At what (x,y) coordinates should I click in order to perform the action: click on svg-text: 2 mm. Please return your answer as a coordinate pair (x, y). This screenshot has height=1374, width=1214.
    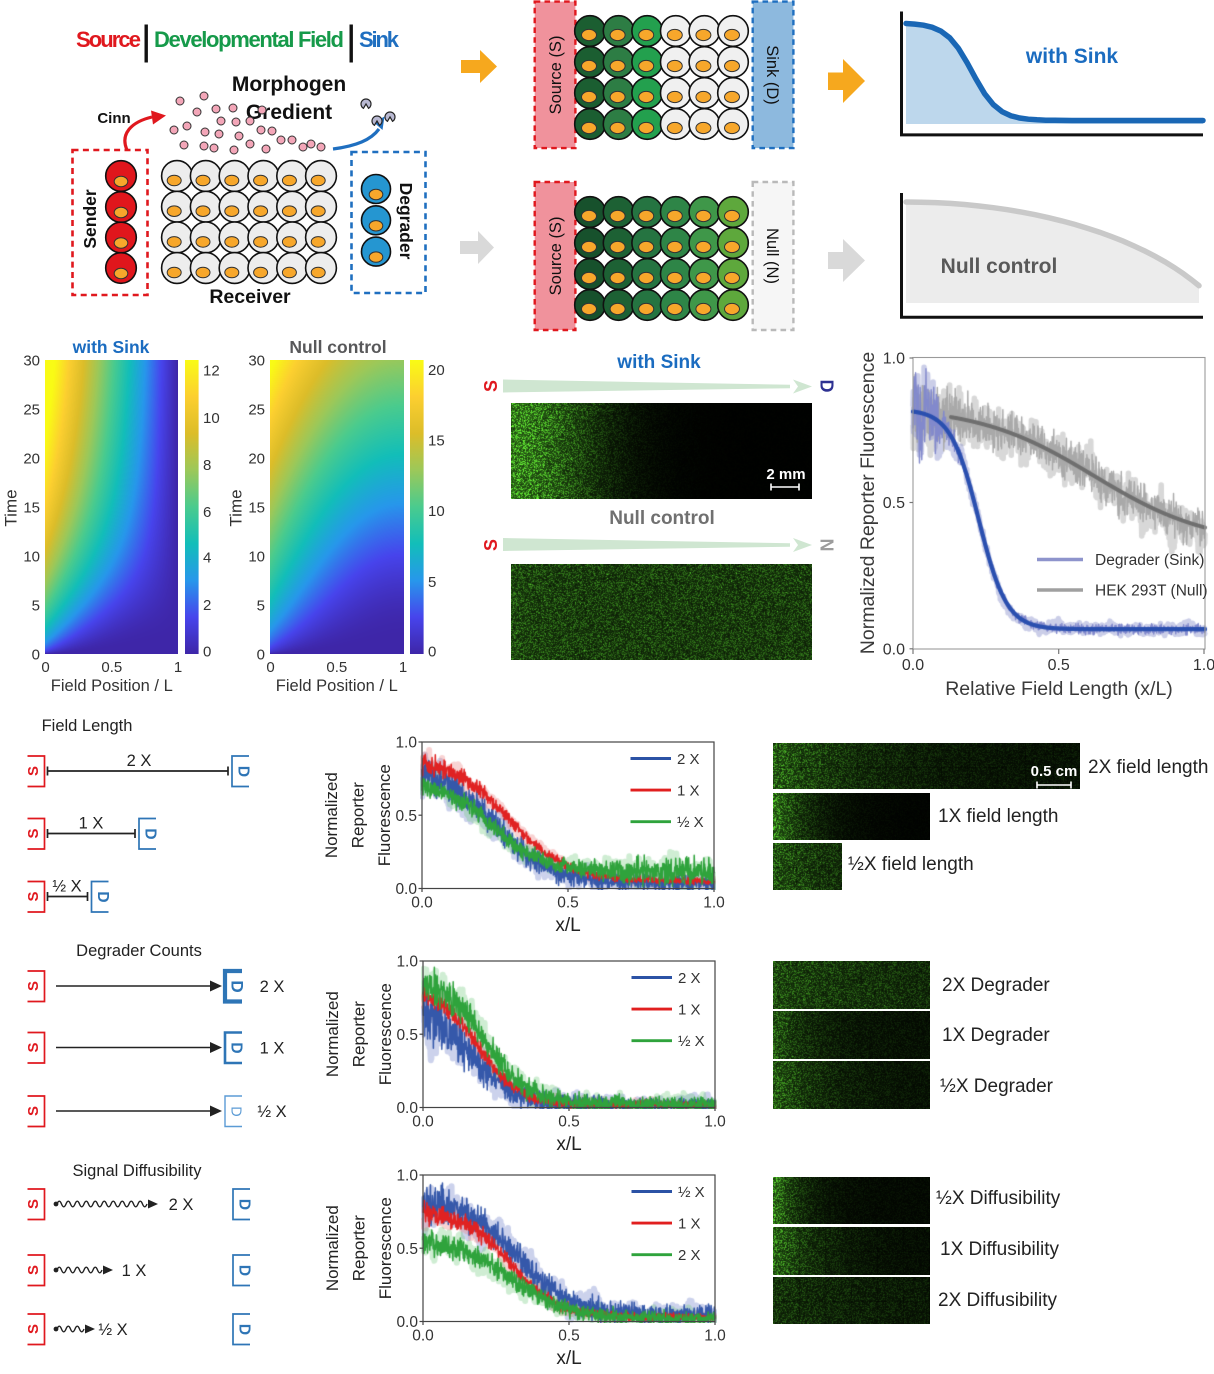
    Looking at the image, I should click on (785, 474).